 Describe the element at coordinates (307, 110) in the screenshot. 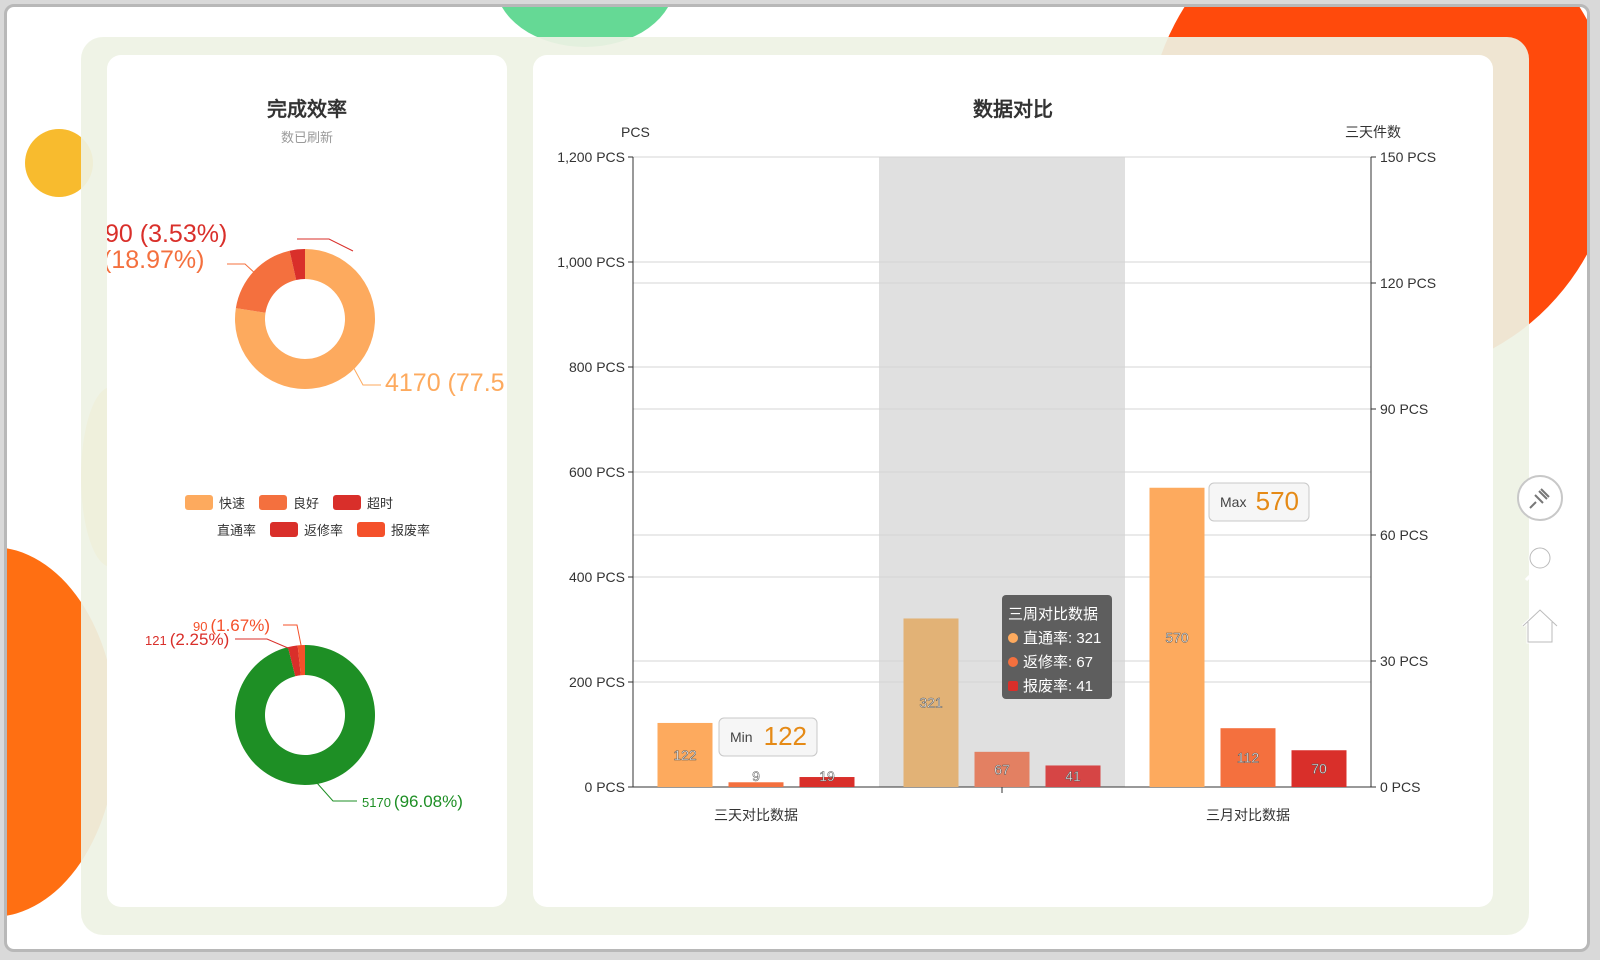

I see `efficiency-title: 完成效率` at that location.